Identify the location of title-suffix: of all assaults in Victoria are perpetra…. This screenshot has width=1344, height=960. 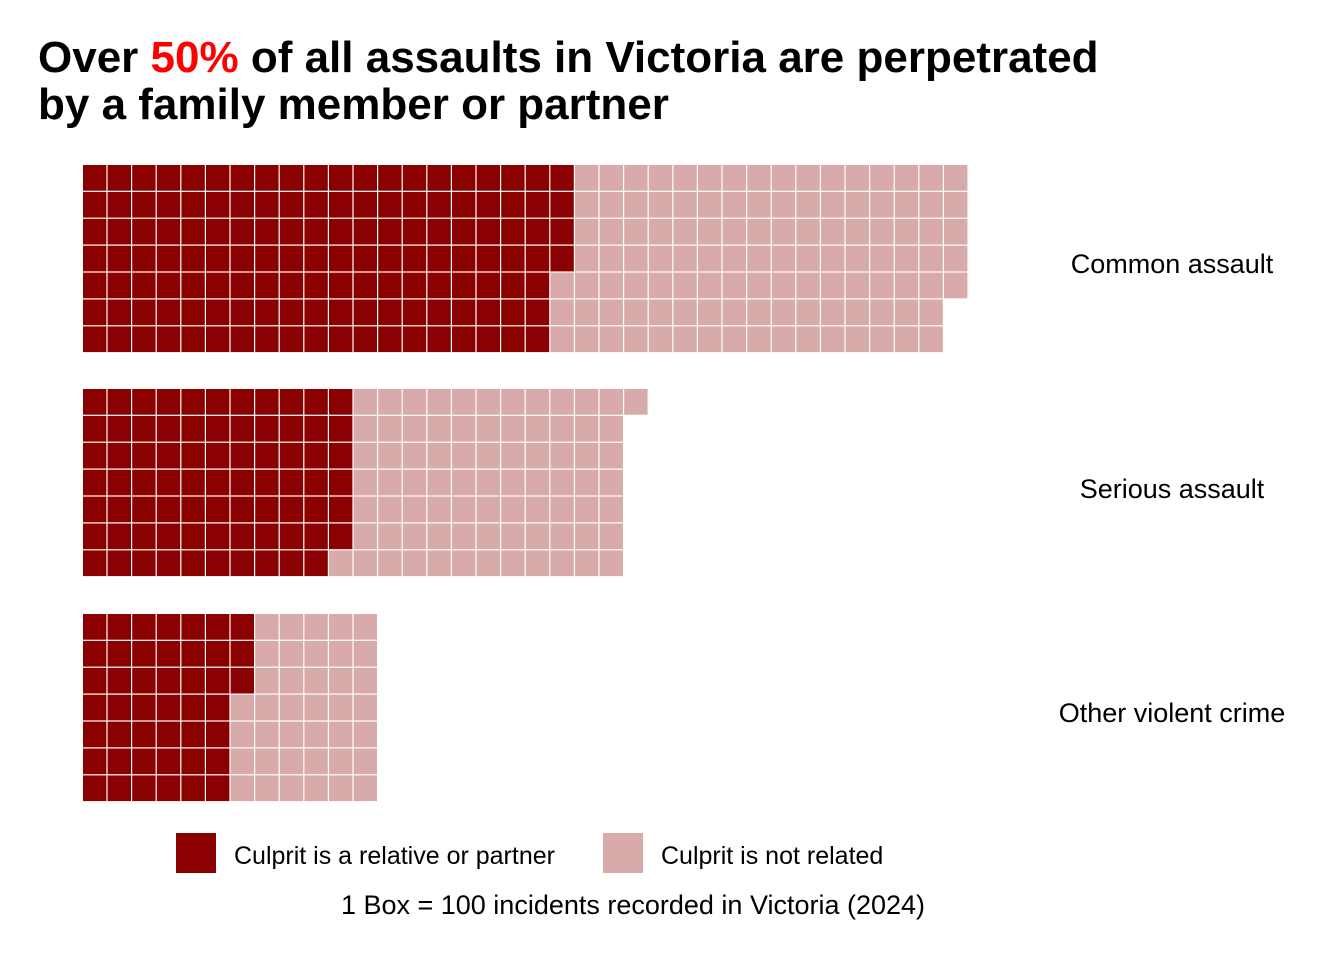
(668, 57).